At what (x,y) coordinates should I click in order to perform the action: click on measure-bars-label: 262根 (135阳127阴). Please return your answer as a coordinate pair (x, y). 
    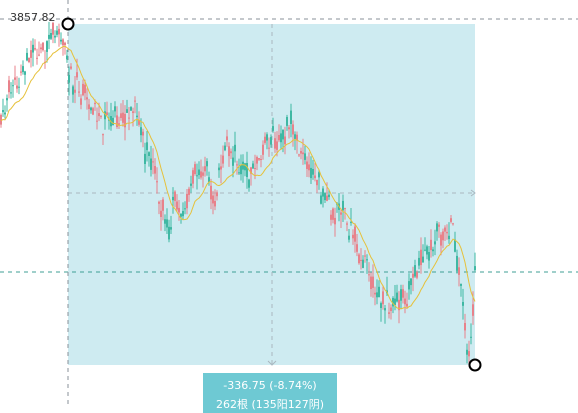
    Looking at the image, I should click on (270, 404).